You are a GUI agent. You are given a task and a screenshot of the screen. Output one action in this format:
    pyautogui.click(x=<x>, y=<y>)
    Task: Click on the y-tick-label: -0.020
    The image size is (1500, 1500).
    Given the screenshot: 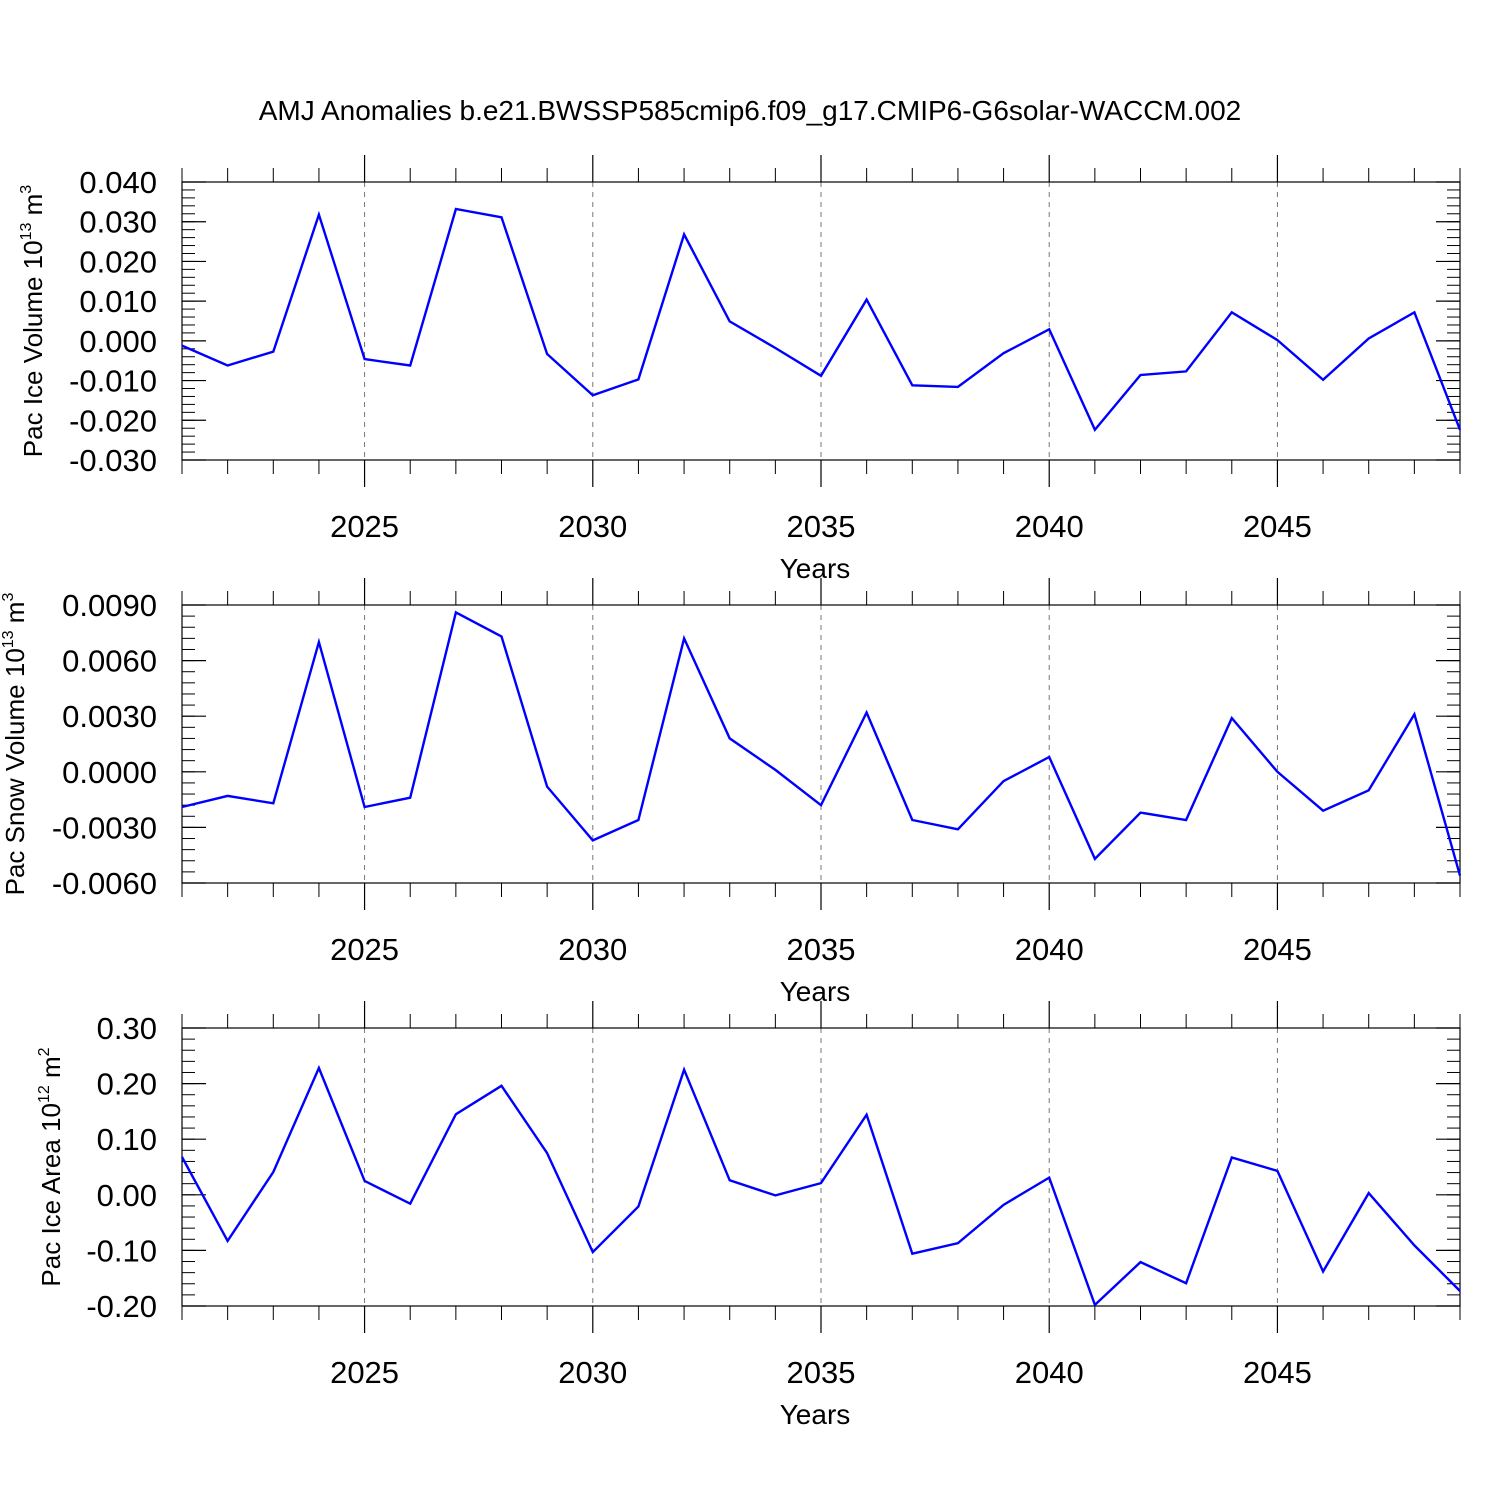 What is the action you would take?
    pyautogui.click(x=113, y=420)
    